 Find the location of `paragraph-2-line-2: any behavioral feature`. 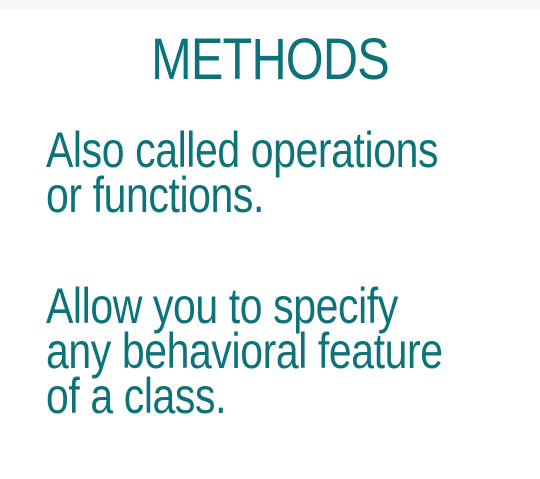

paragraph-2-line-2: any behavioral feature is located at coordinates (244, 351).